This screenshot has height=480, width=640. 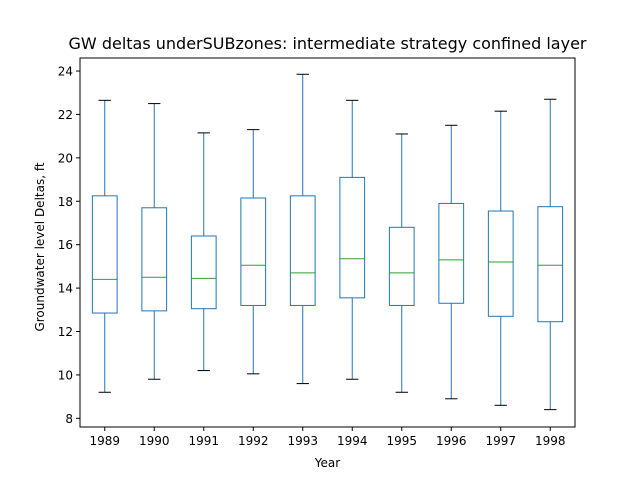 I want to click on box-group-1989, so click(x=104, y=246).